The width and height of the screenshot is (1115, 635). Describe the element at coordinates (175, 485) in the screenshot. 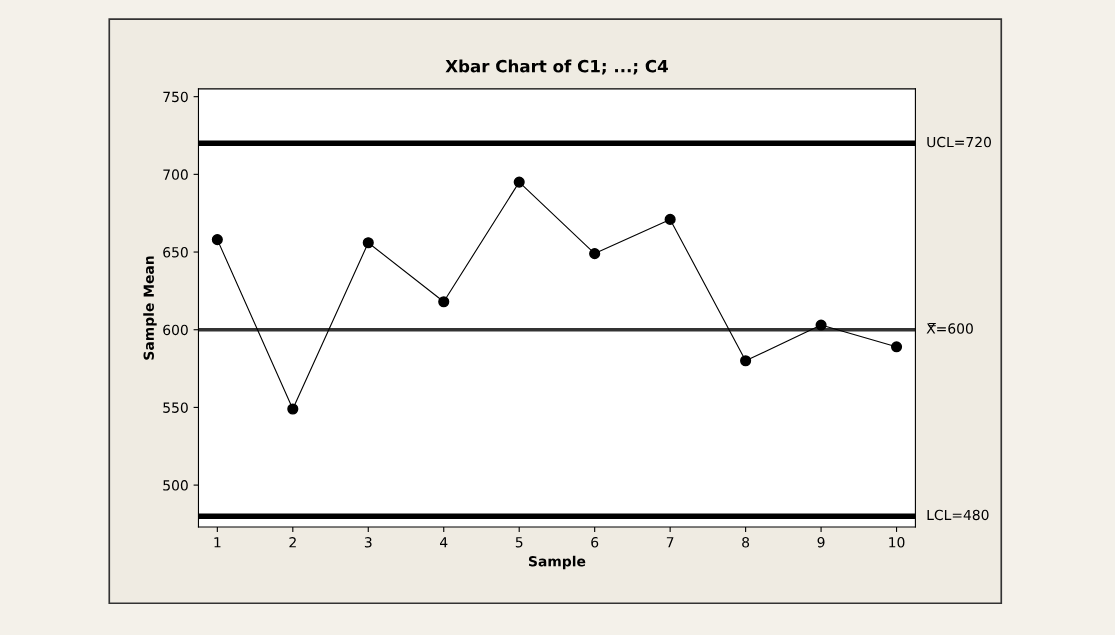

I see `y-tick-label: 500` at that location.